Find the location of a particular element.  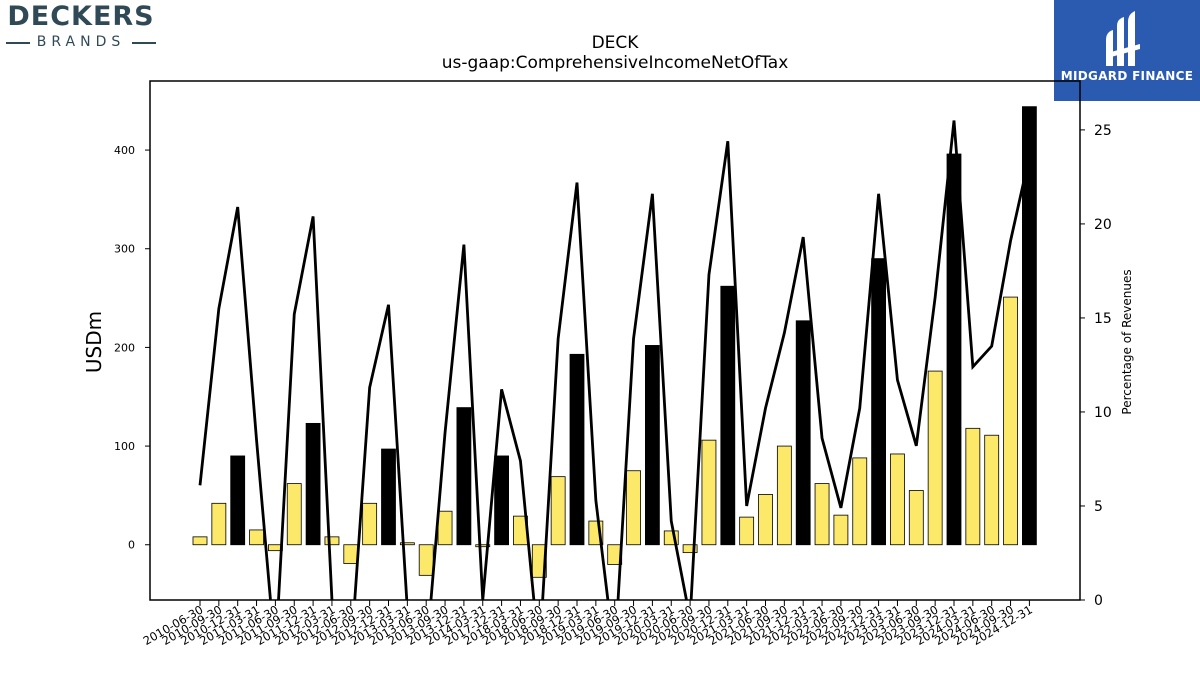

y-tick-label: 0 is located at coordinates (131, 545).